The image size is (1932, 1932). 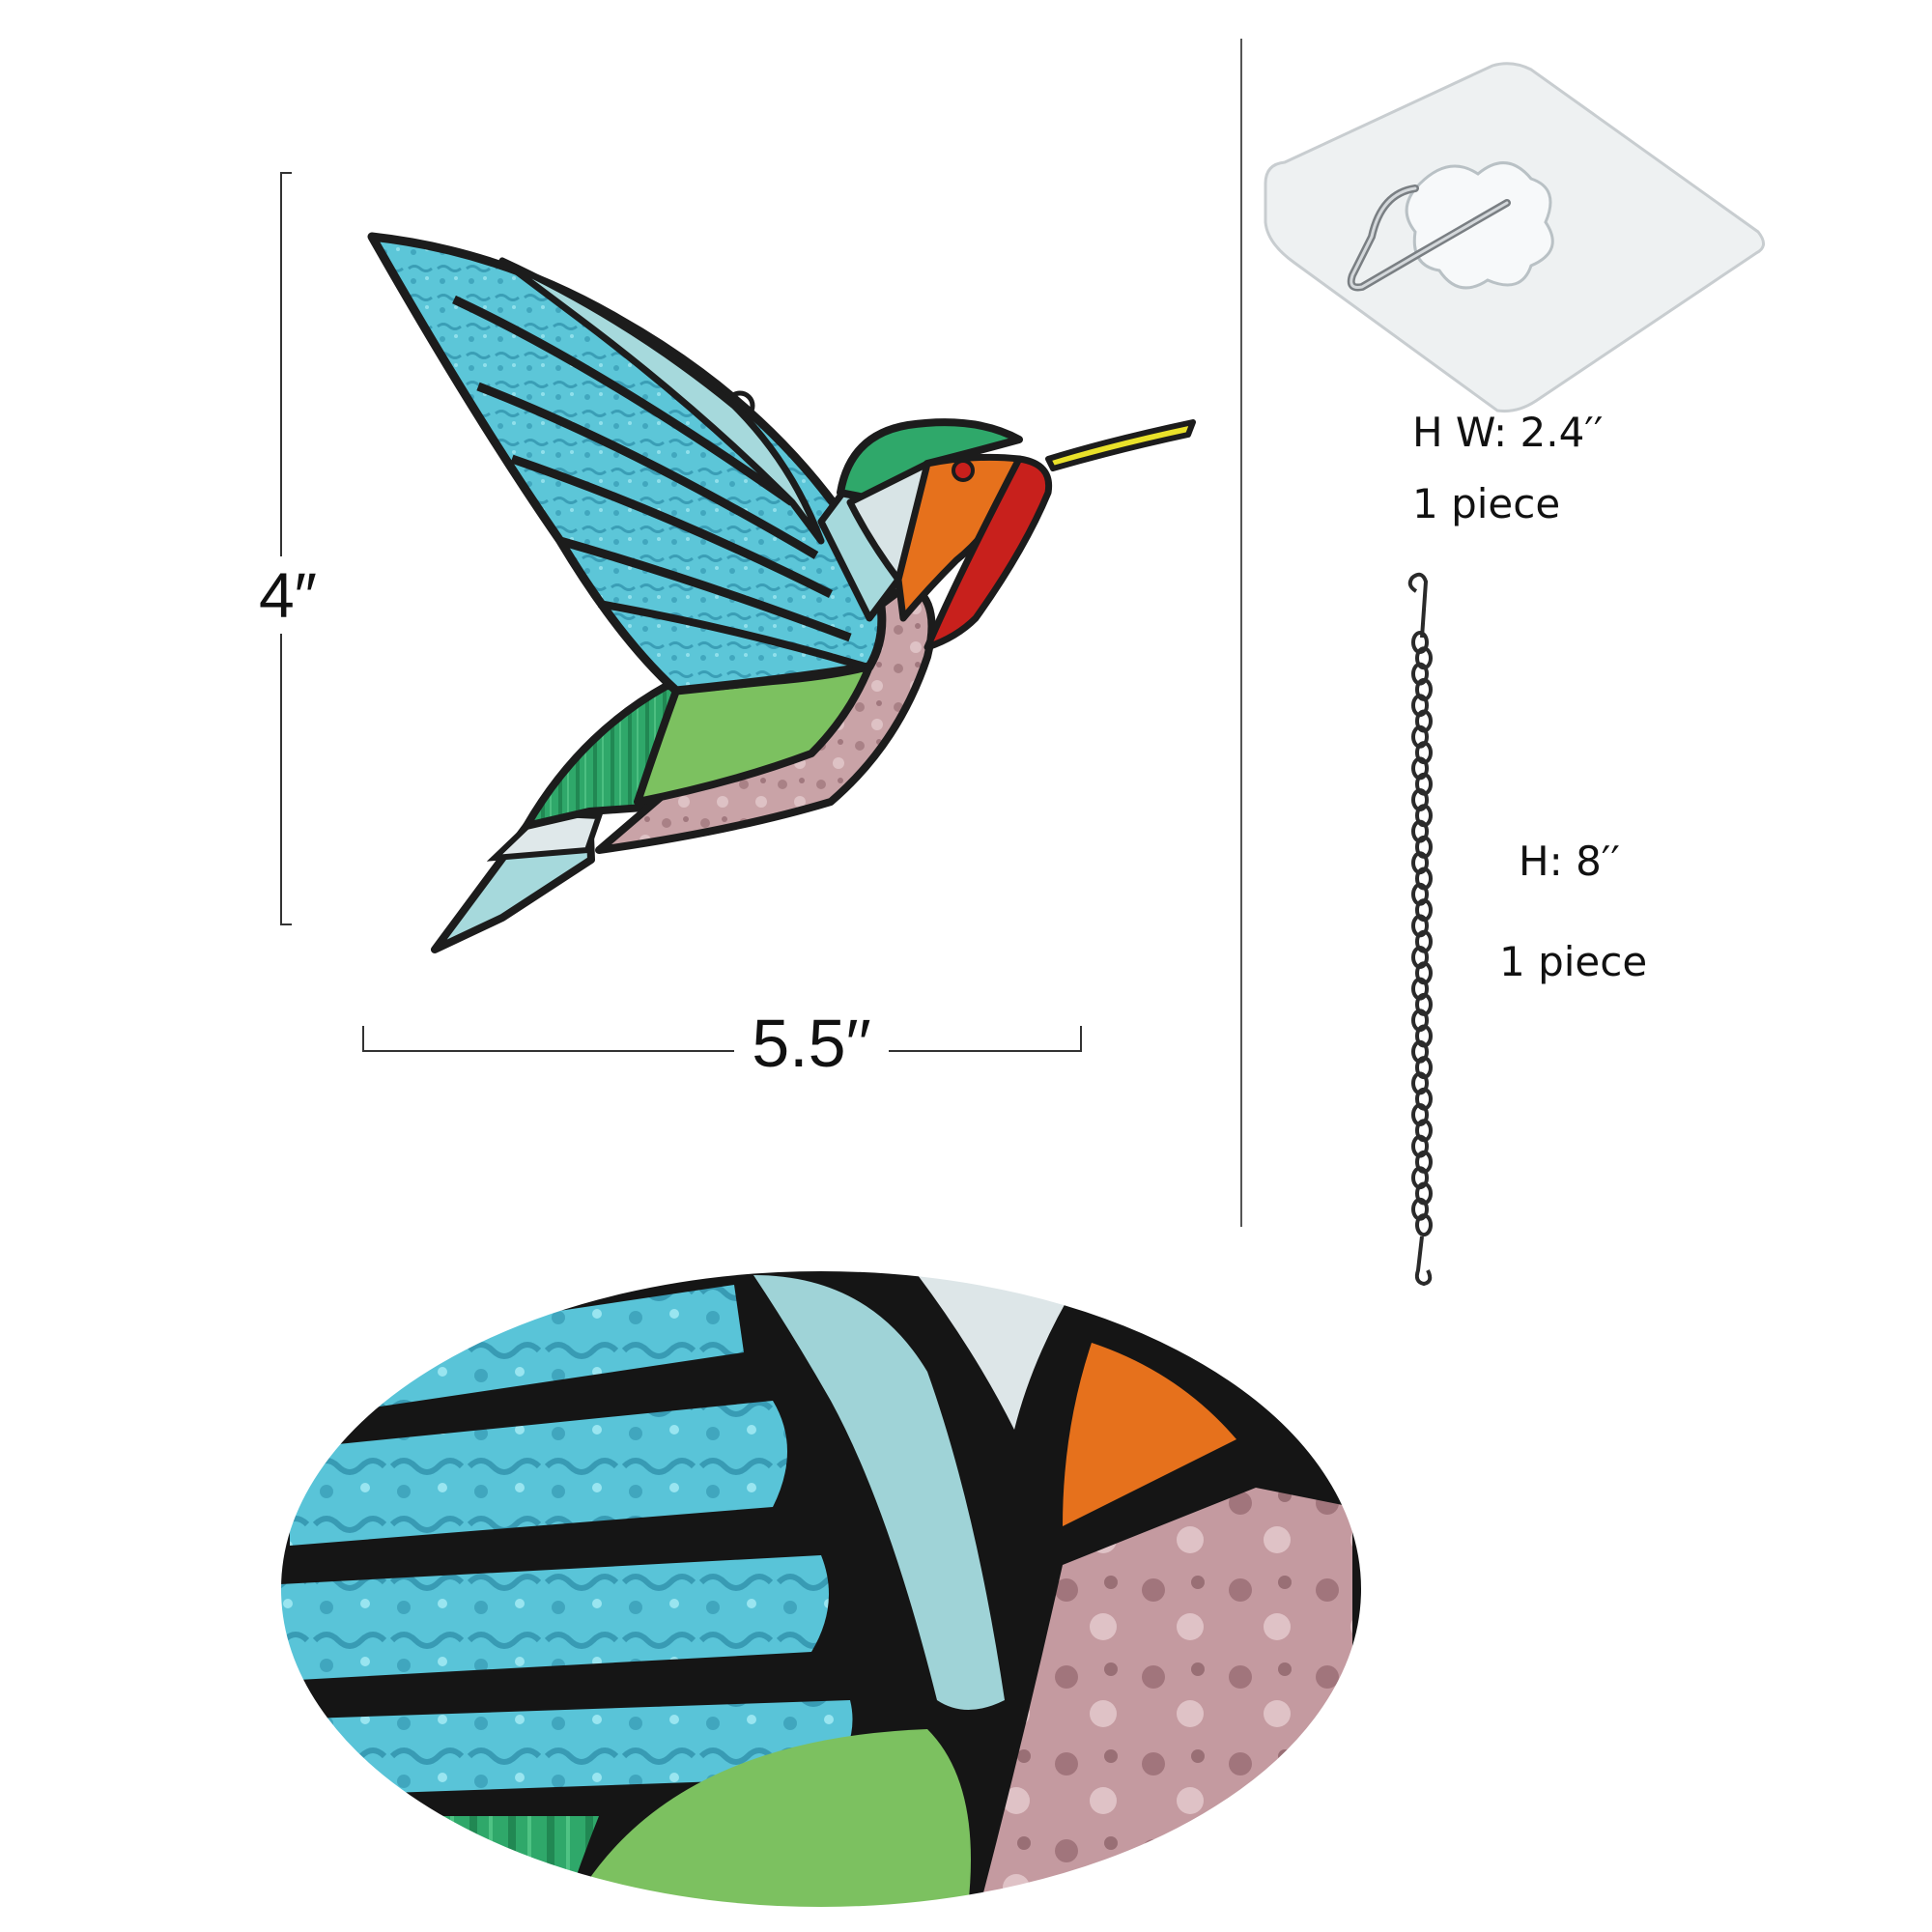 I want to click on chain-quantity-label: 1 piece, so click(x=1573, y=961).